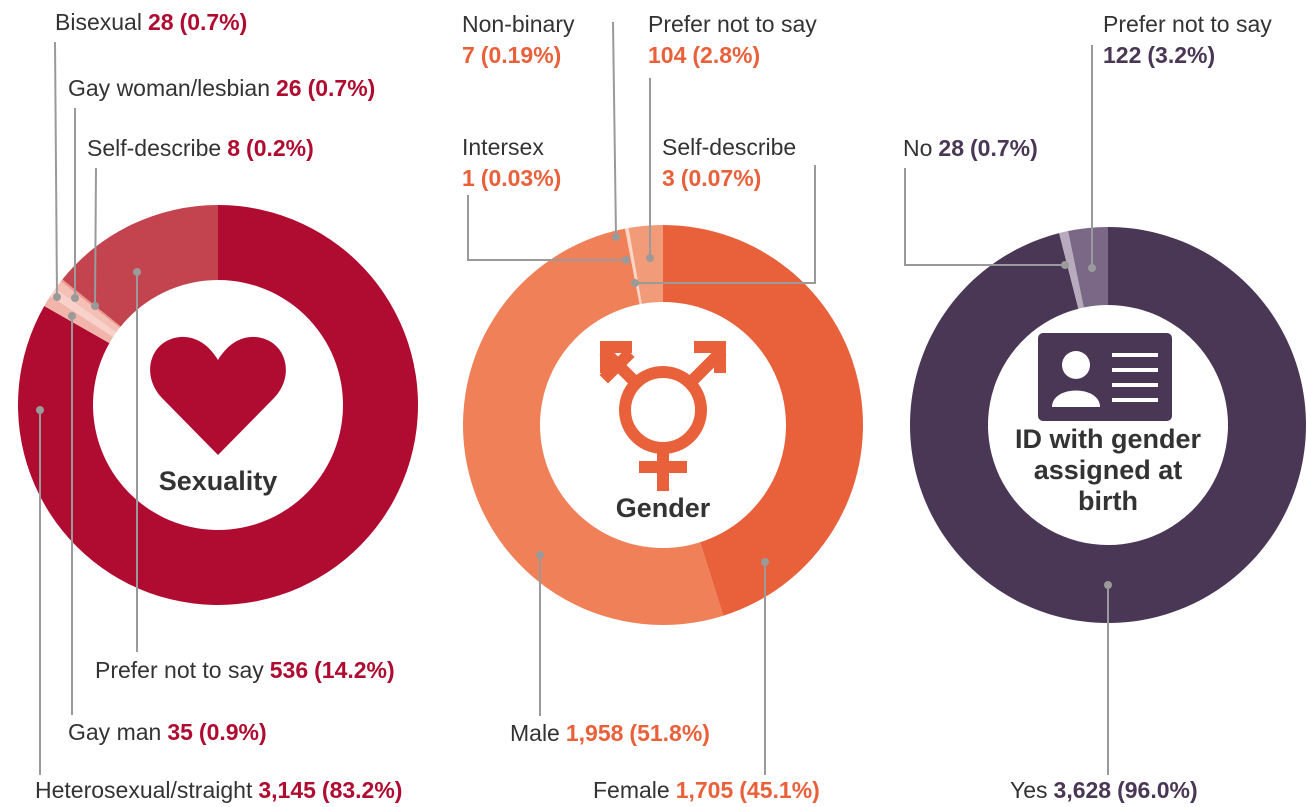 The height and width of the screenshot is (807, 1307). I want to click on chart-title: Sexuality, so click(218, 481).